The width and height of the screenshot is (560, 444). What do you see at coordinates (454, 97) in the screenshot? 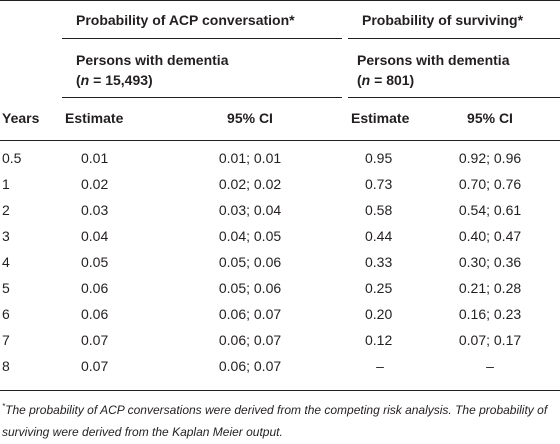
I see `subheader-rule-surviving` at bounding box center [454, 97].